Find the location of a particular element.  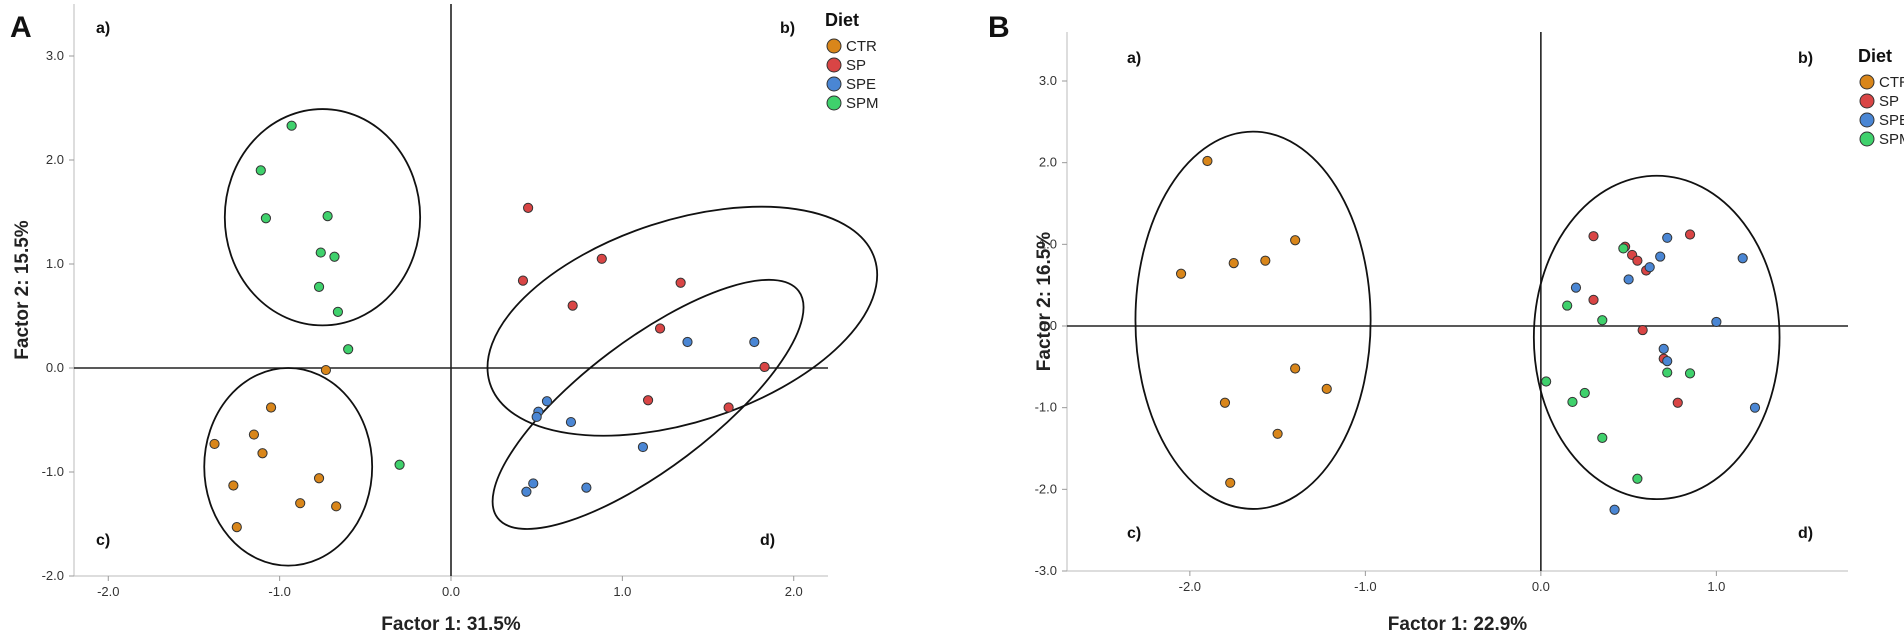

panel-b-quadrant-label: c) is located at coordinates (1134, 533).